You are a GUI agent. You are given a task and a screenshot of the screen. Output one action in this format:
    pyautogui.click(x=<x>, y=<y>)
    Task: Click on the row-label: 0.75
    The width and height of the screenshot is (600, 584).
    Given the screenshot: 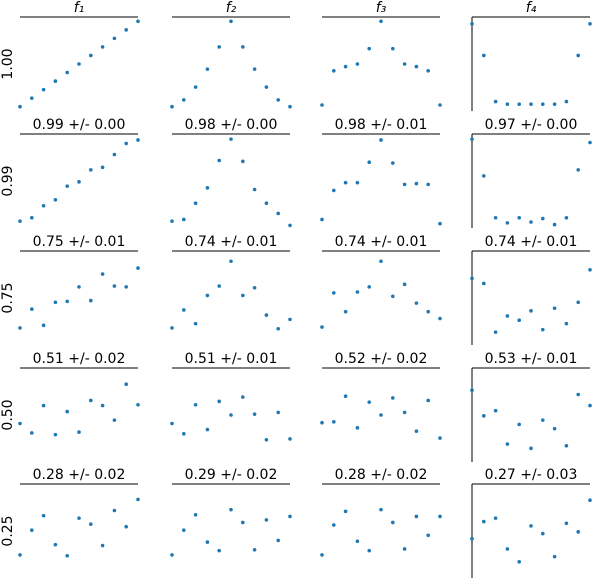 What is the action you would take?
    pyautogui.click(x=8, y=297)
    